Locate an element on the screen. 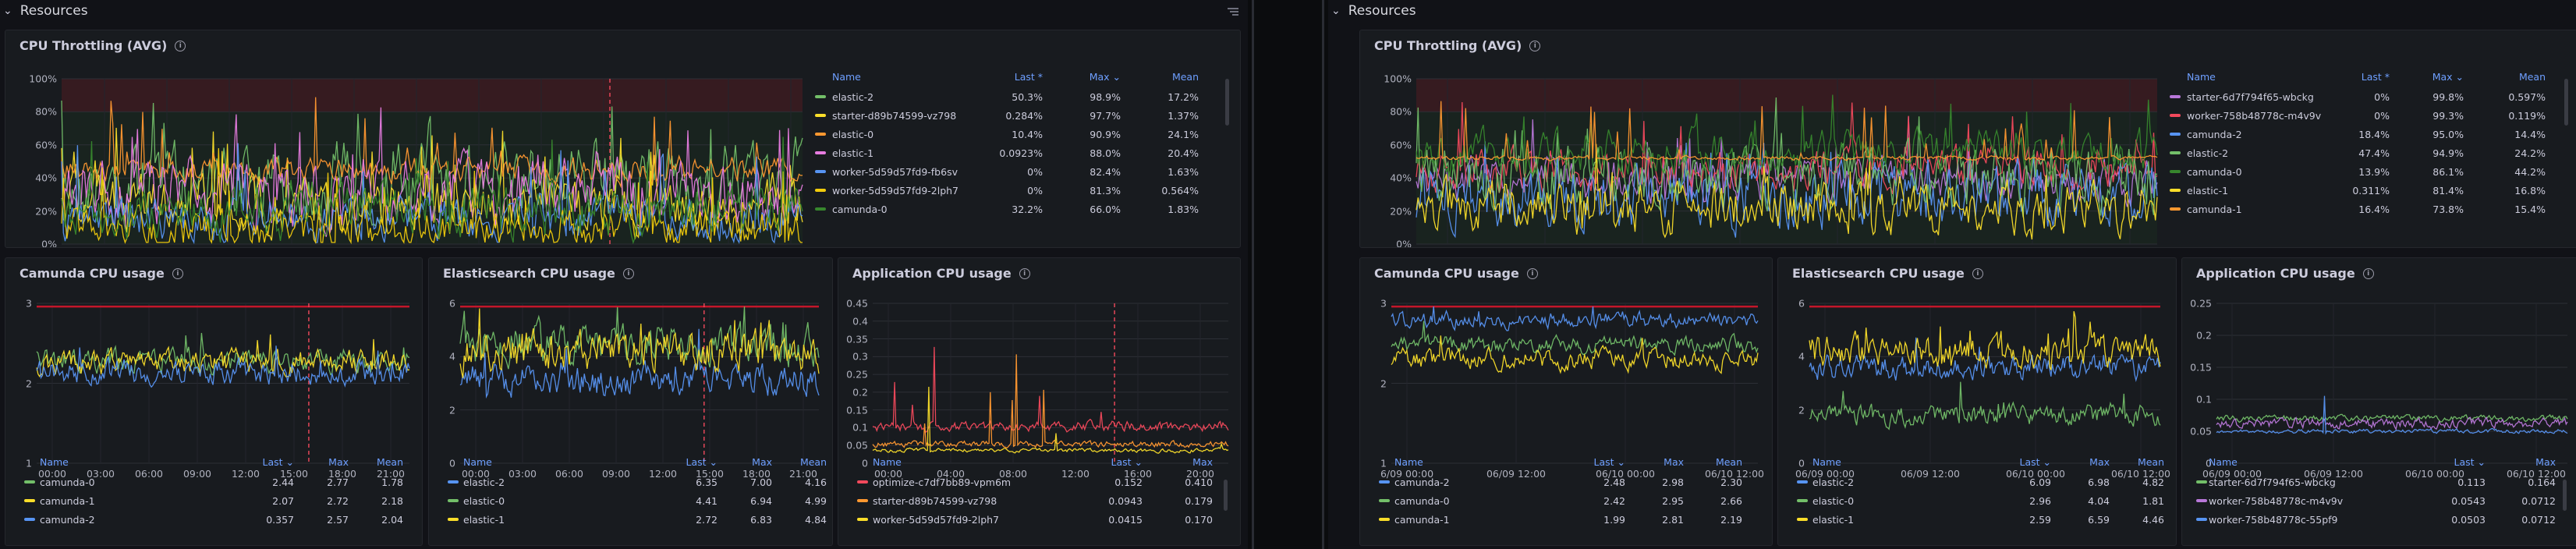 This screenshot has width=2576, height=549. series-line-worker-758b48778c-m4v9v is located at coordinates (1787, 148).